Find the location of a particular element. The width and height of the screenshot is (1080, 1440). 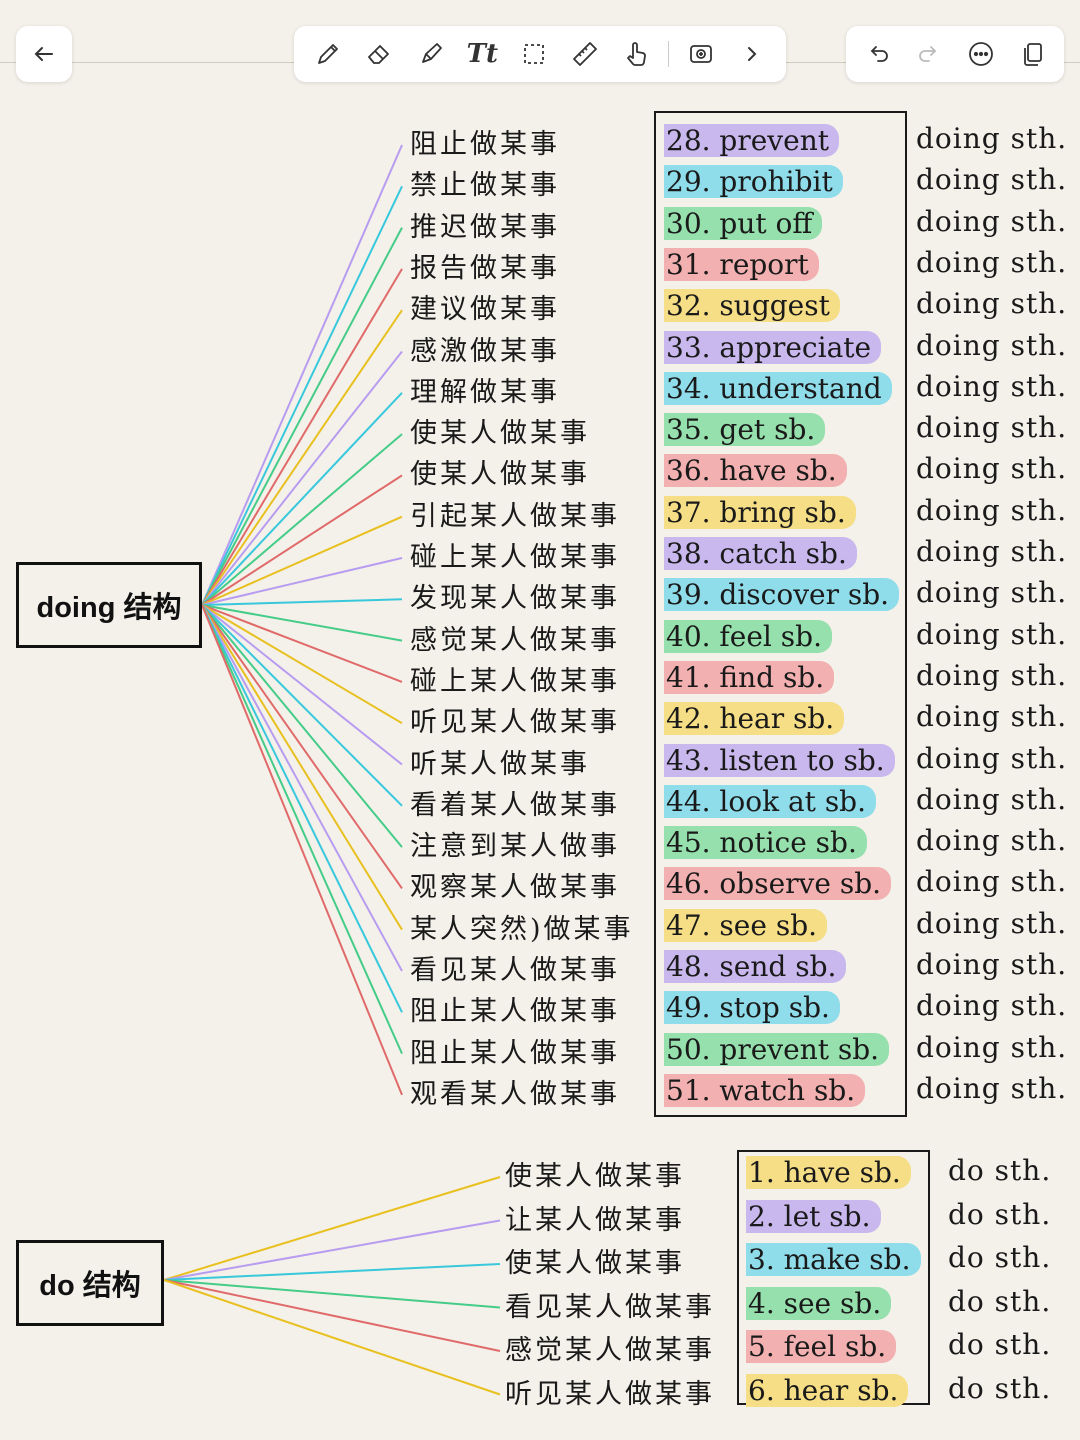

toolbar-right is located at coordinates (955, 54).